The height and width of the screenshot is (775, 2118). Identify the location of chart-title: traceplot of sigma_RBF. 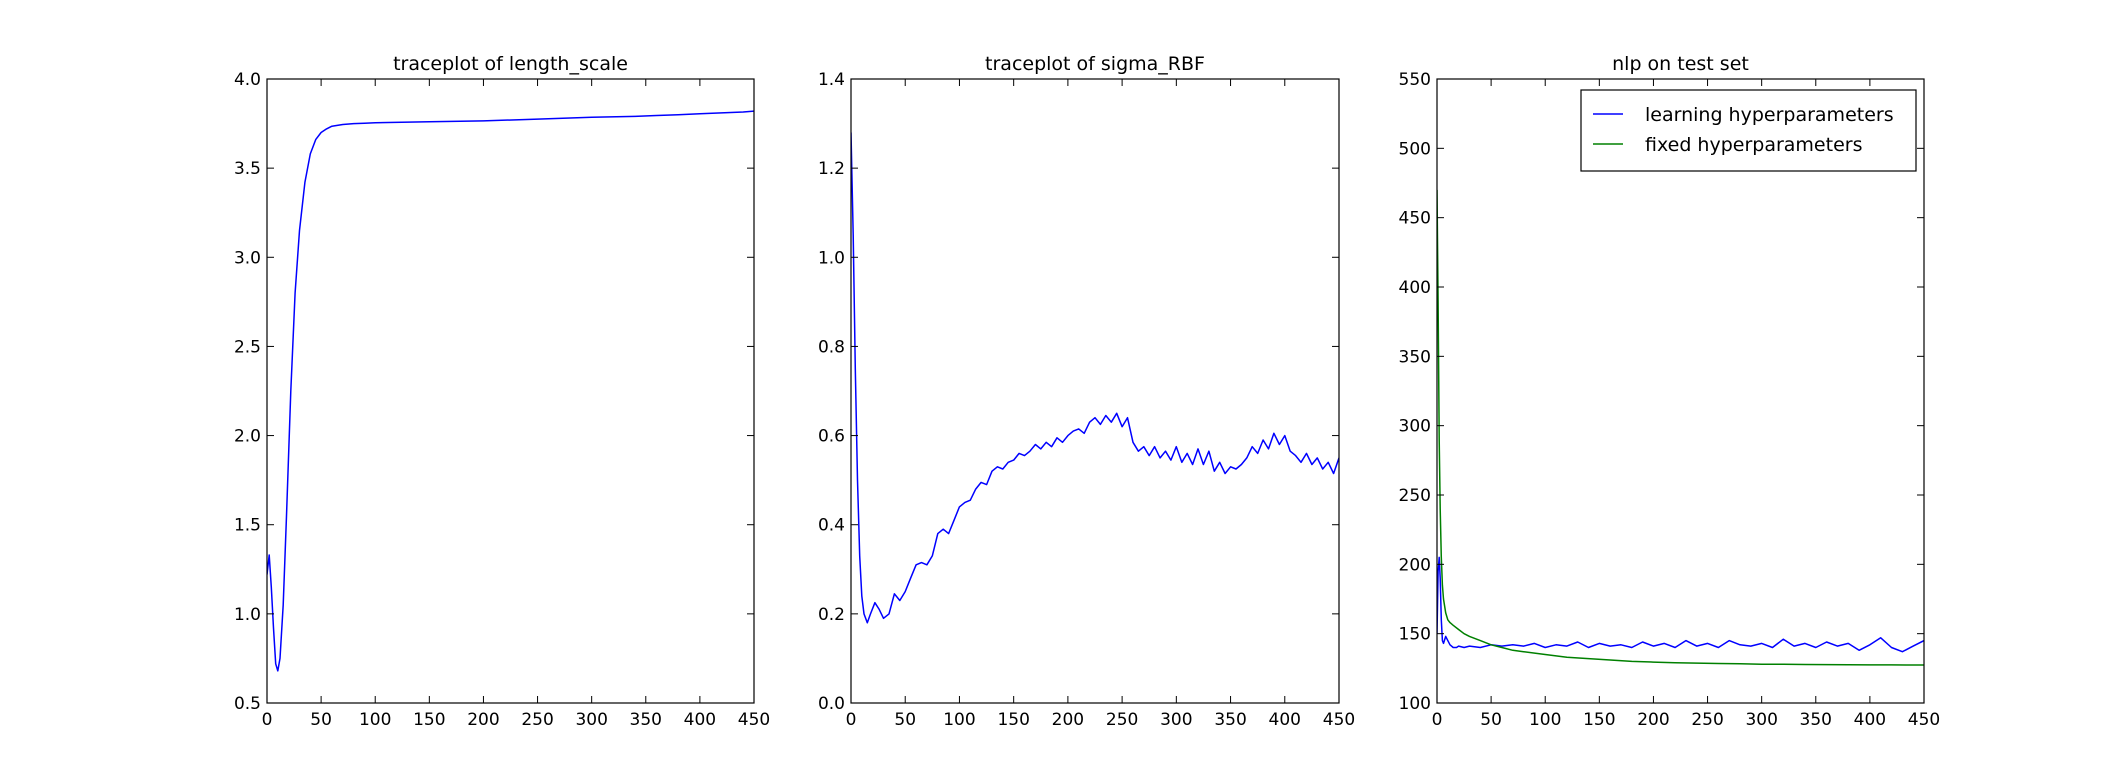
(1095, 64).